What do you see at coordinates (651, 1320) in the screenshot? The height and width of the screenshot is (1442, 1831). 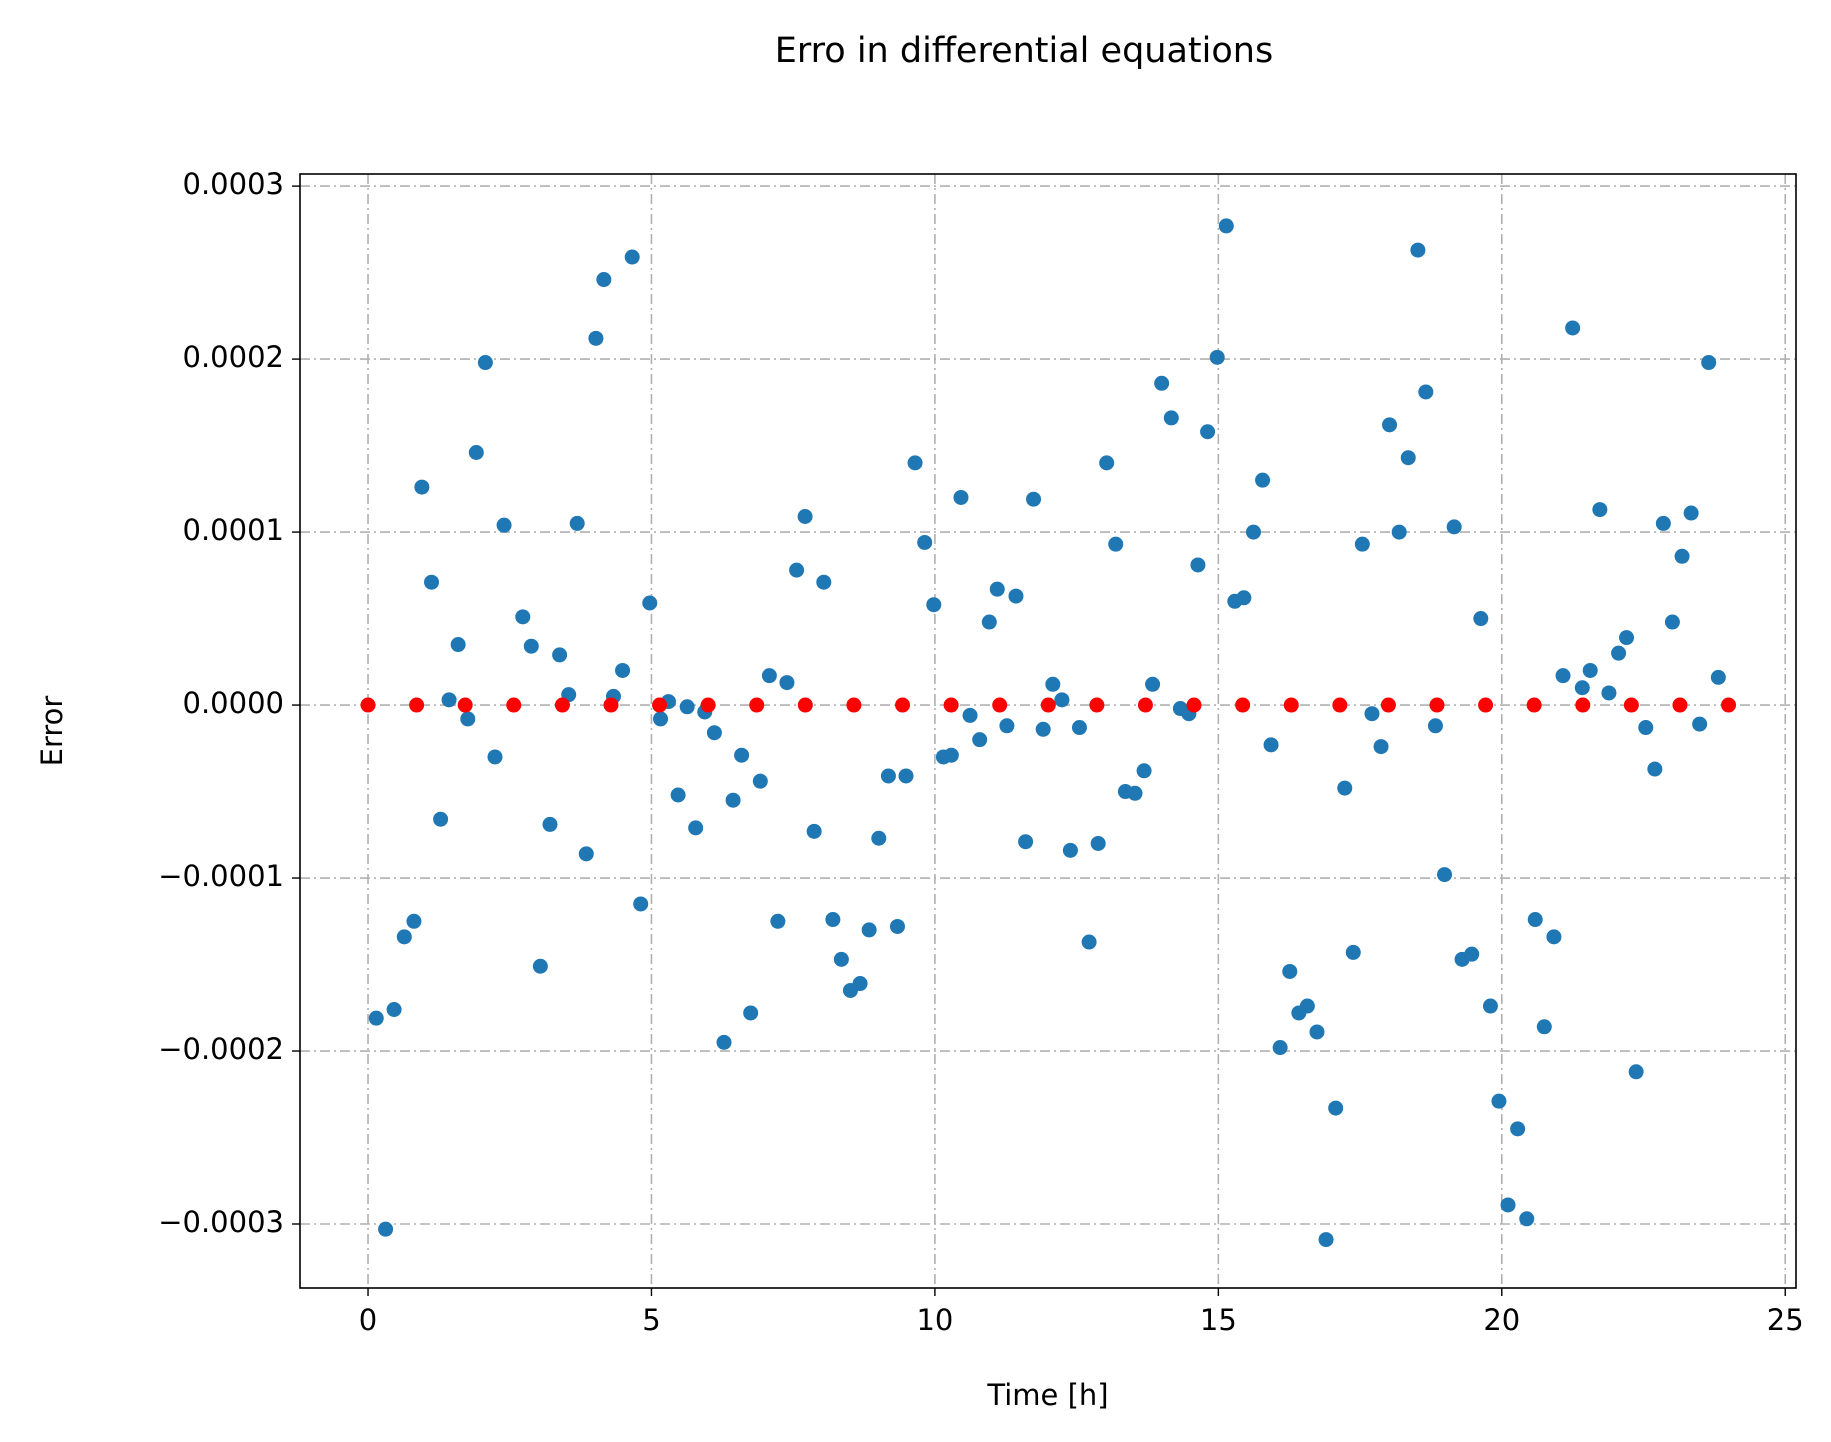 I see `x-tick-label: 5` at bounding box center [651, 1320].